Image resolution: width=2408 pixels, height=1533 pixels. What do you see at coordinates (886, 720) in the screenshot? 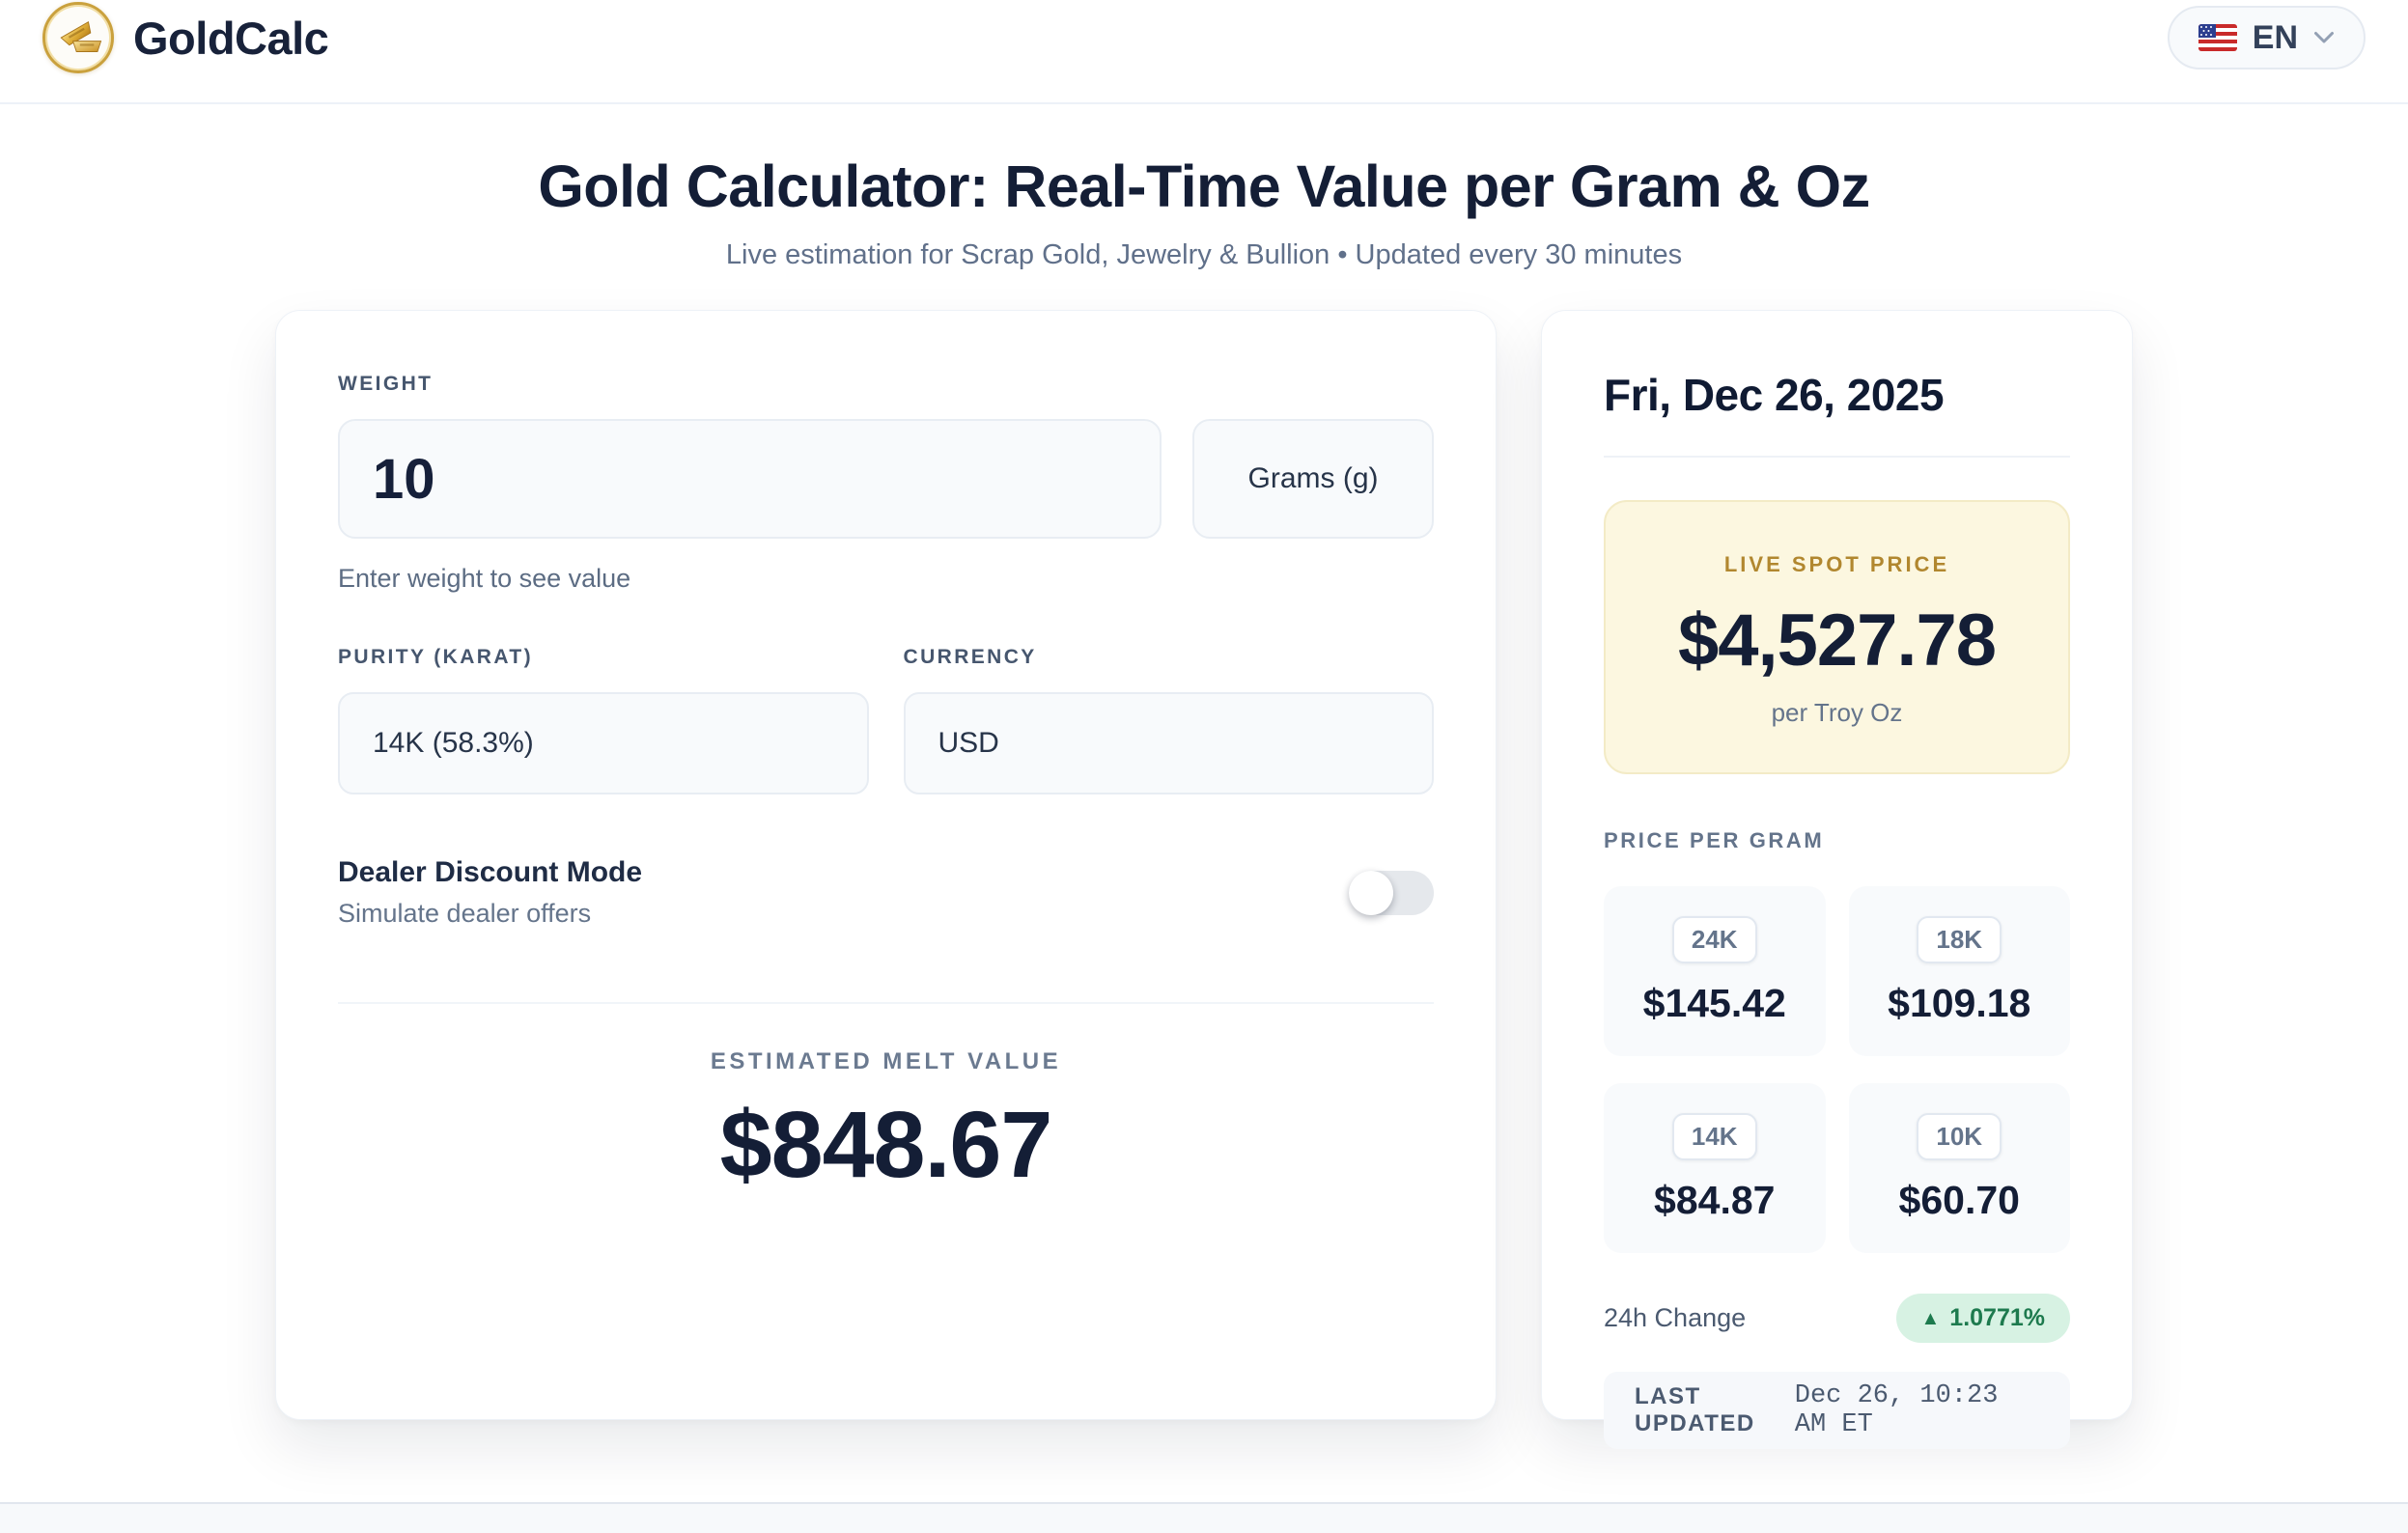
I see `purity-currency-row: PURITY (KARAT) 14K (58.3%) CURRENCY USD` at bounding box center [886, 720].